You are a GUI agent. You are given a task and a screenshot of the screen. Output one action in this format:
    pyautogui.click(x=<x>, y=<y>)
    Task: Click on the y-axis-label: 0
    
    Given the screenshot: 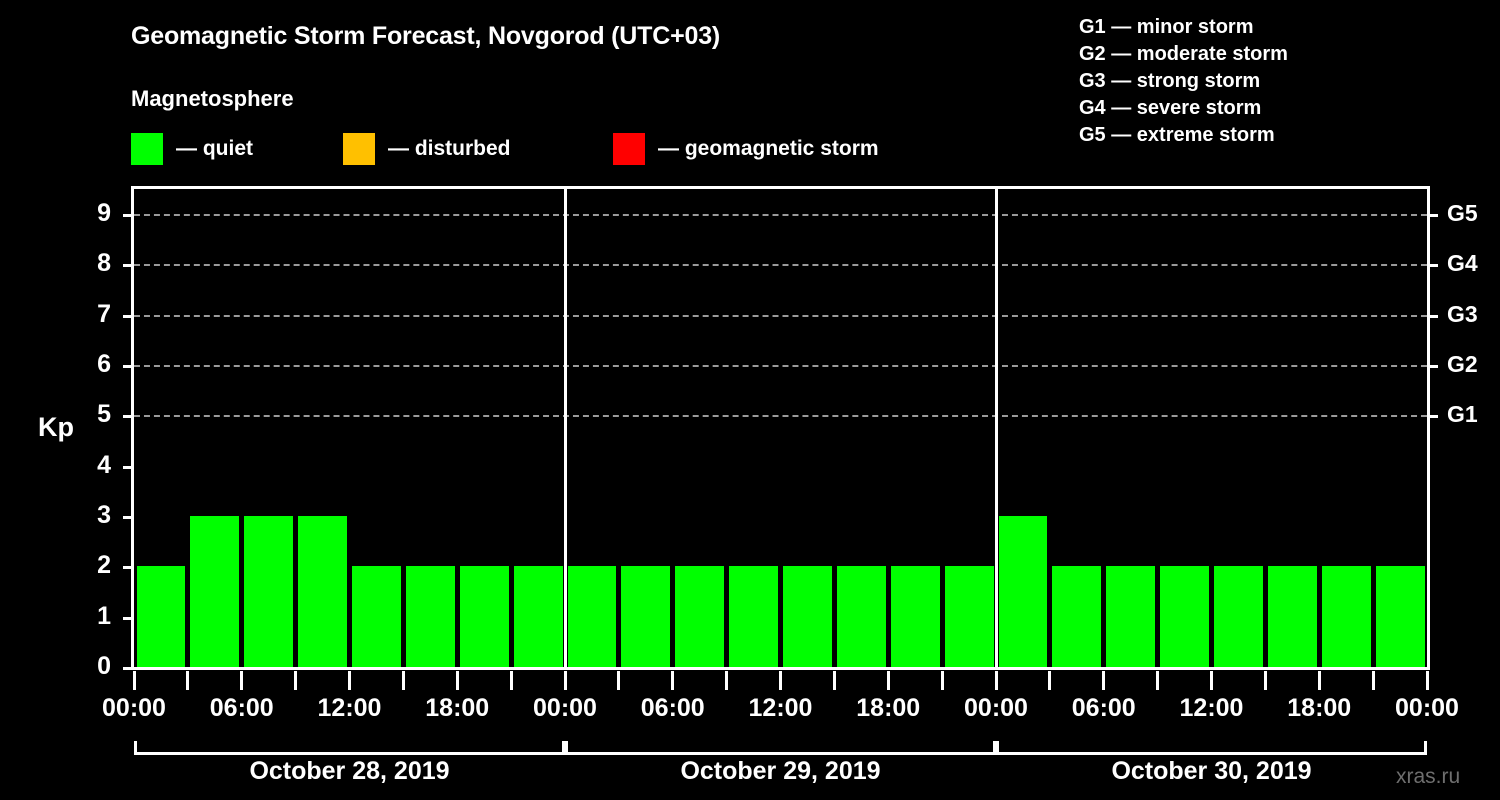 What is the action you would take?
    pyautogui.click(x=104, y=666)
    